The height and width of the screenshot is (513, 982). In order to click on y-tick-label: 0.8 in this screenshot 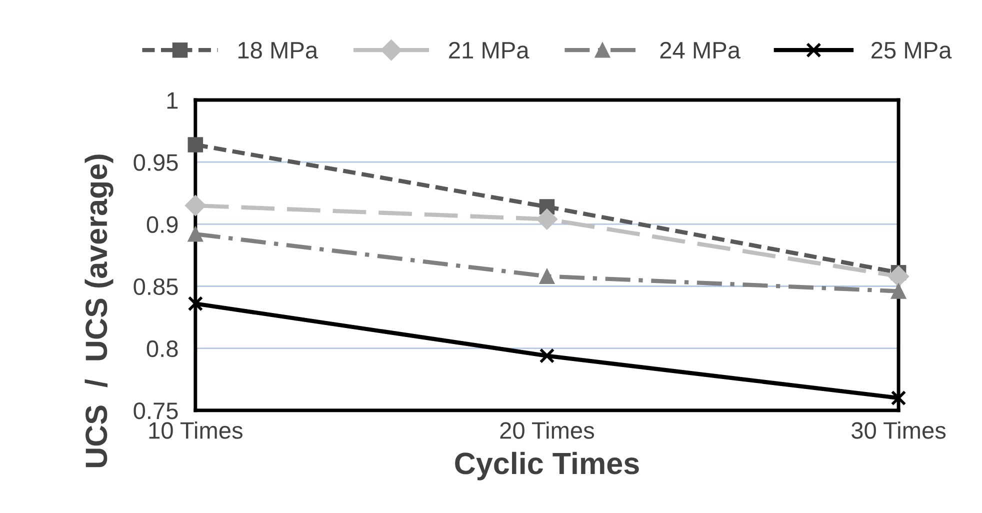, I will do `click(162, 349)`.